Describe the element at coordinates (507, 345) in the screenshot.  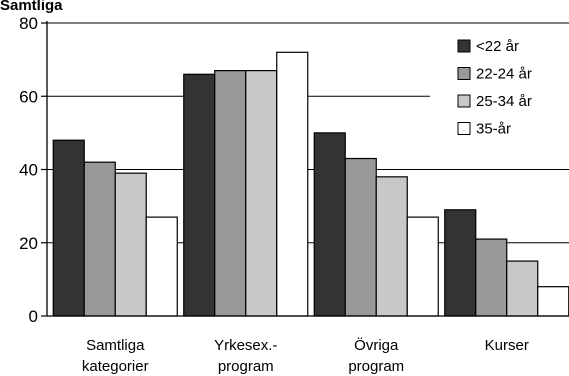
I see `category-label-3: Kurser` at that location.